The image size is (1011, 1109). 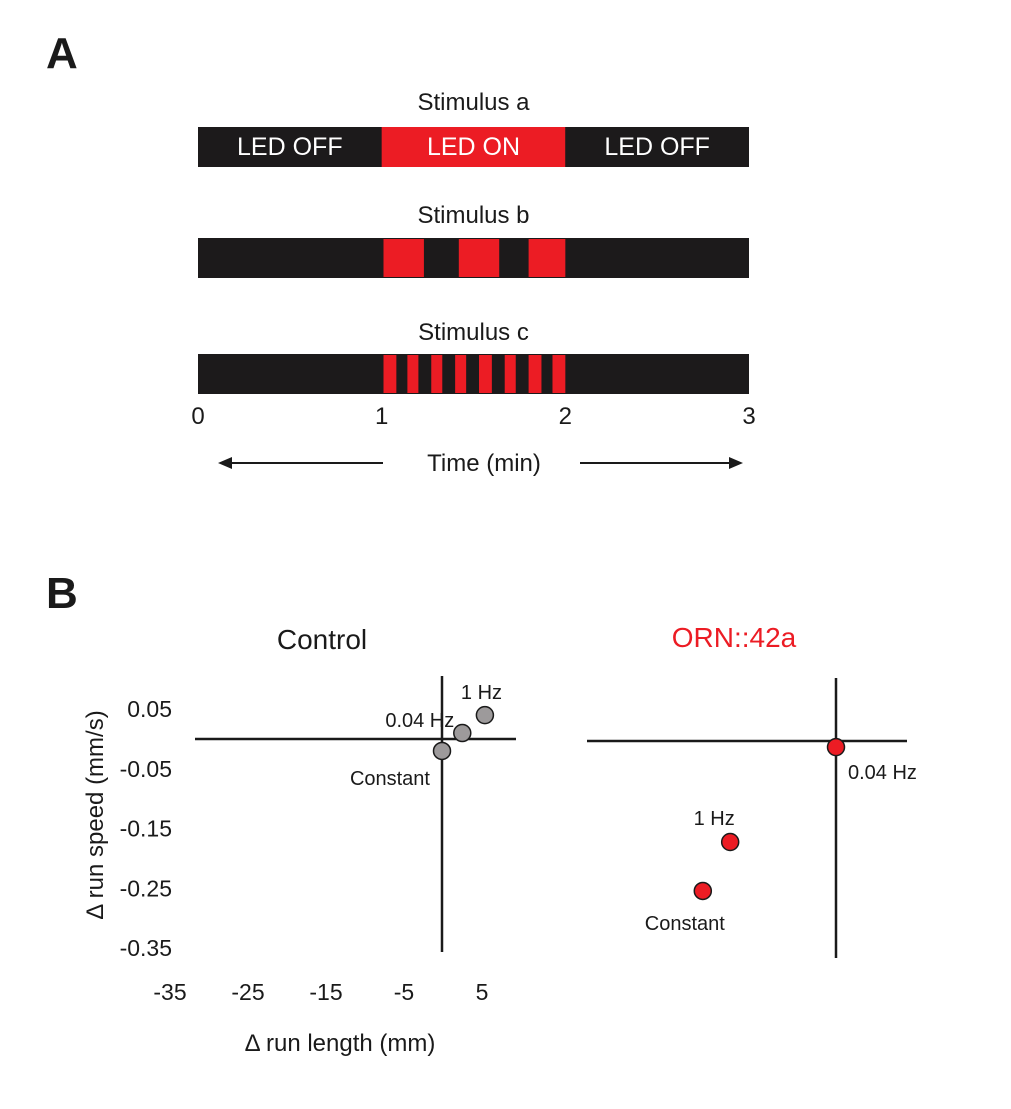 What do you see at coordinates (390, 779) in the screenshot?
I see `control-point-label: Constant` at bounding box center [390, 779].